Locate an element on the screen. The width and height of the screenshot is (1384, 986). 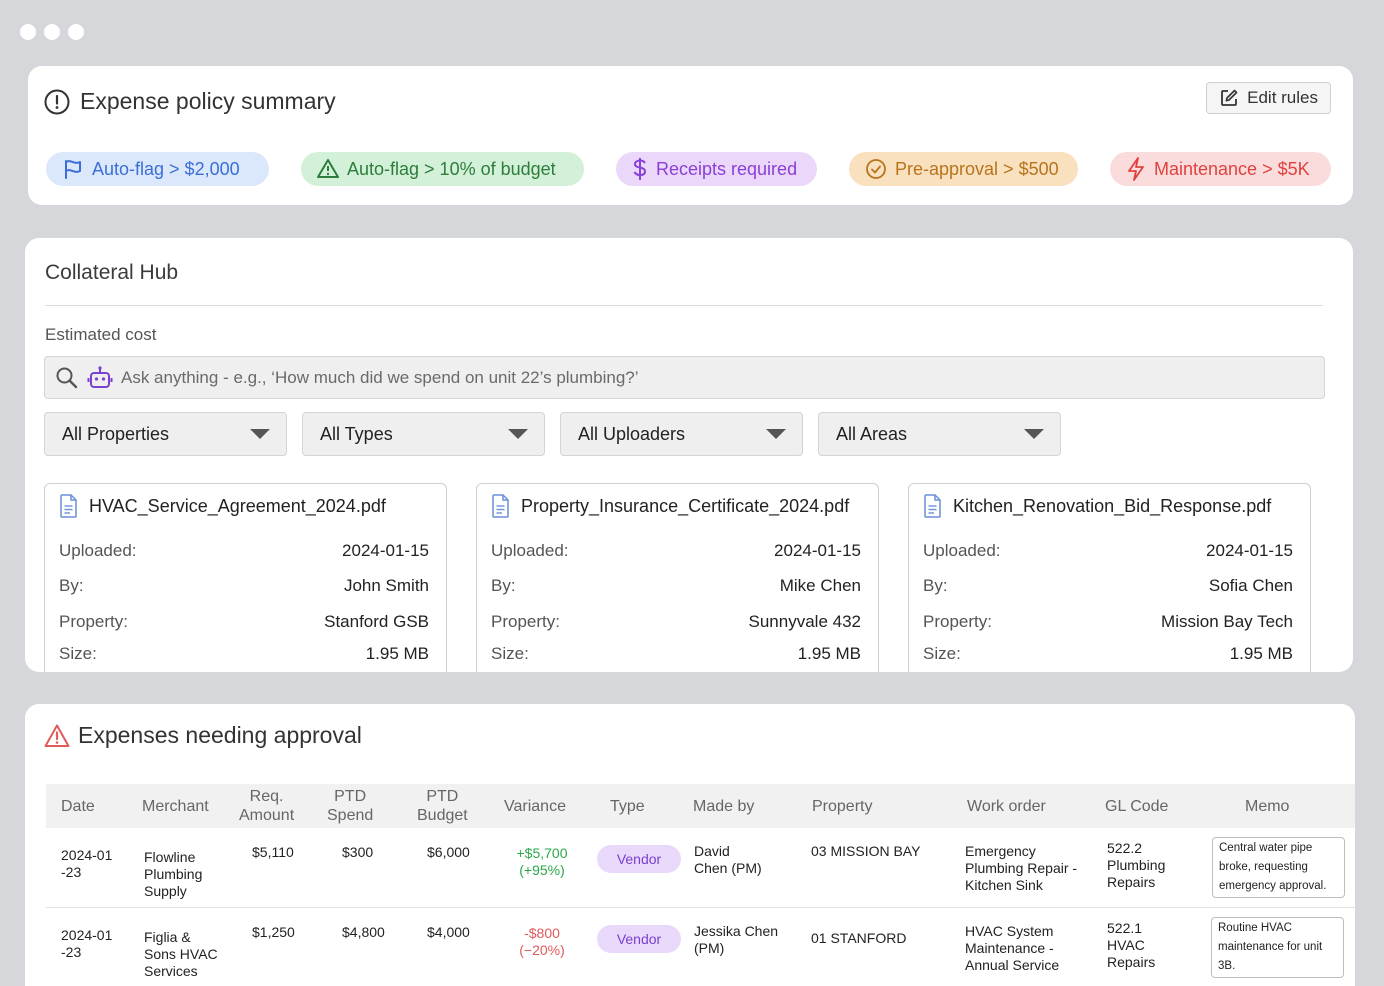
filter-label: All Areas is located at coordinates (872, 433).